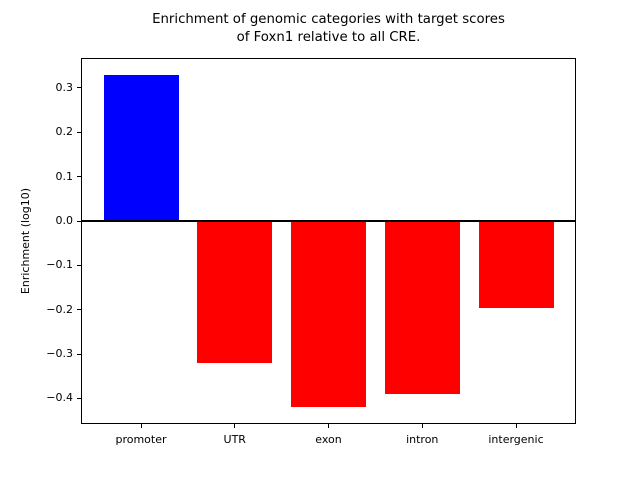  I want to click on y-axis-label: Enrichment (log10), so click(25, 241).